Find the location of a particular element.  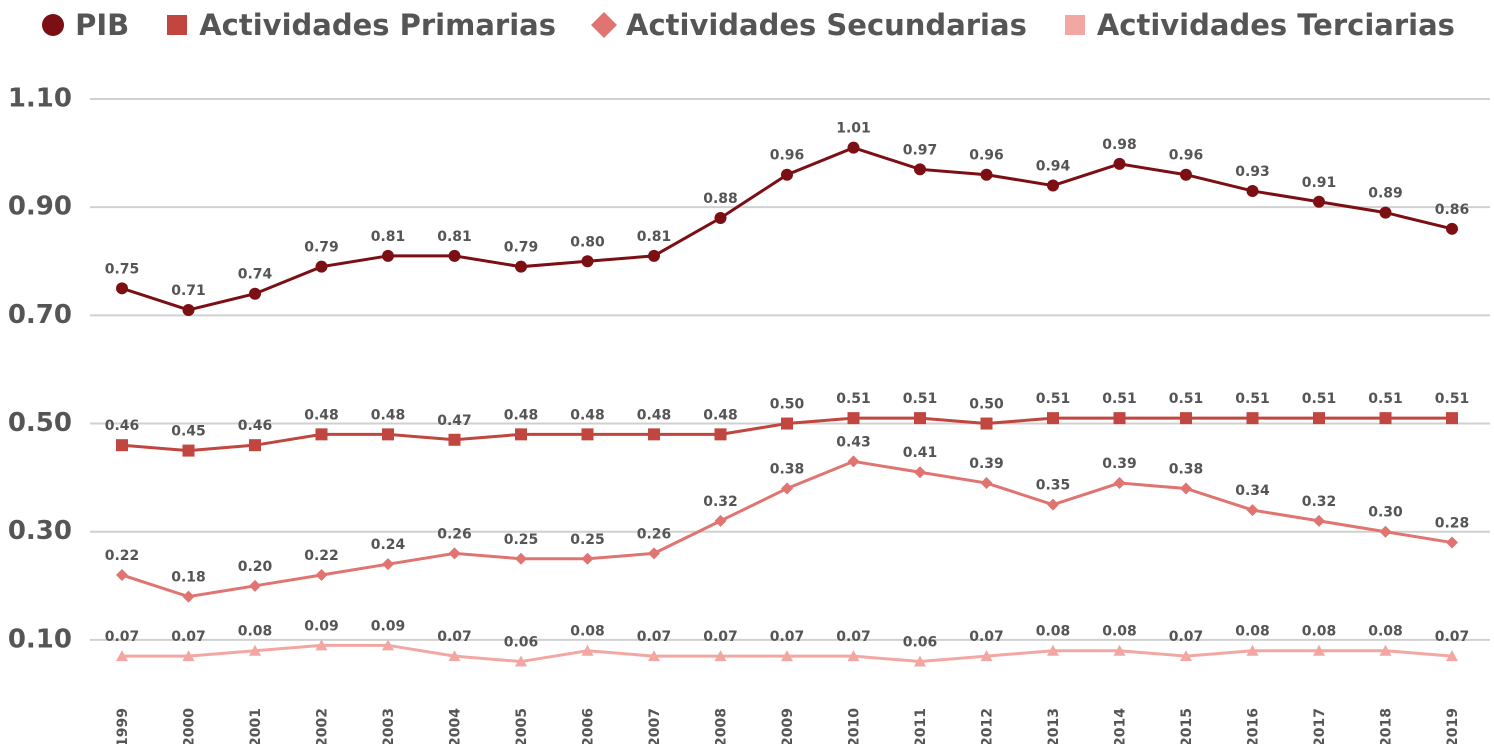

data-label: 0.20 is located at coordinates (255, 567).